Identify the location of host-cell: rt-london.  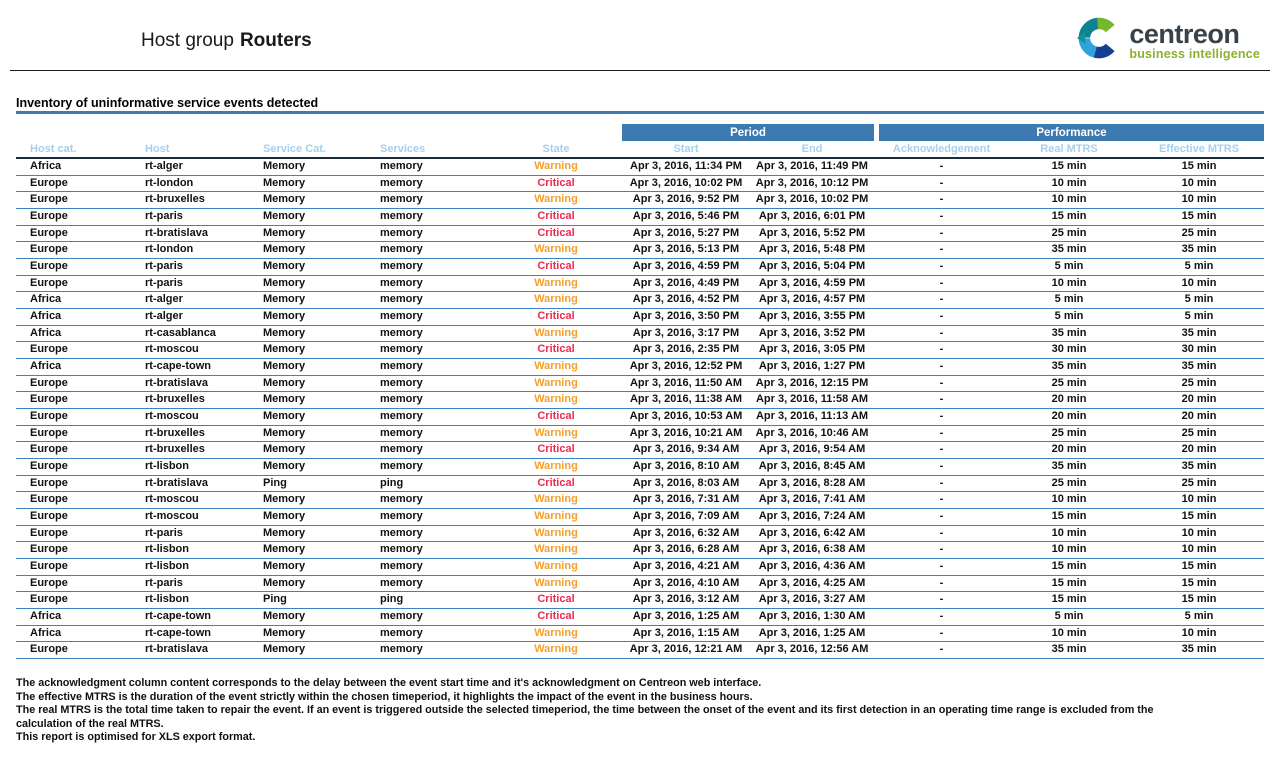
(199, 250).